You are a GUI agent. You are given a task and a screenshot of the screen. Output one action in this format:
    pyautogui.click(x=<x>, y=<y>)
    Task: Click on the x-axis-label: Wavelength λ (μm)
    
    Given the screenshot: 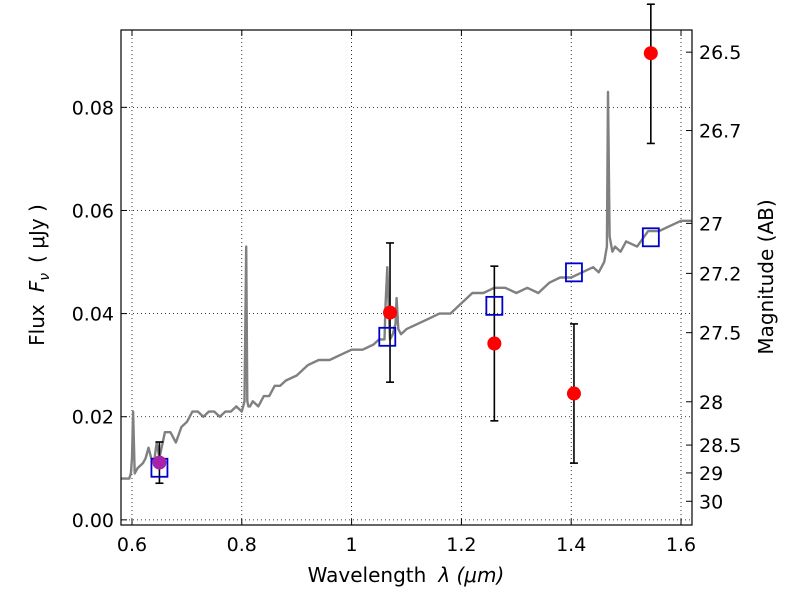 What is the action you would take?
    pyautogui.click(x=406, y=575)
    